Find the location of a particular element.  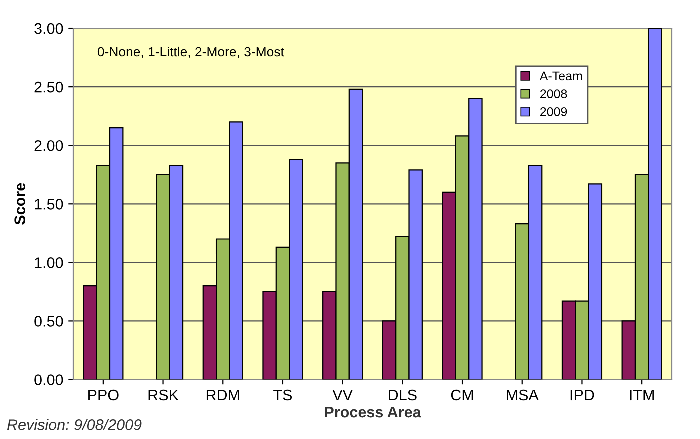

y-tick-label: 0.00 is located at coordinates (49, 380).